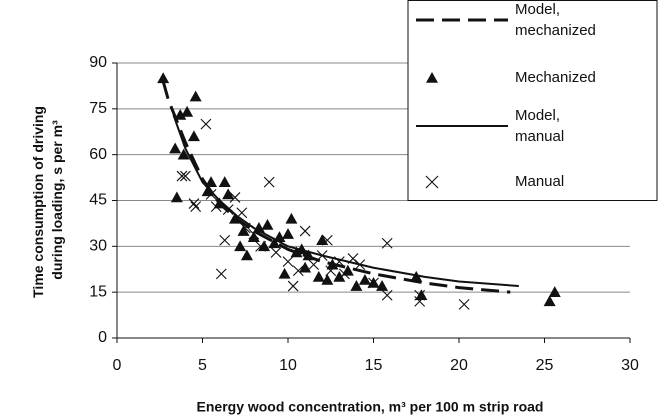  What do you see at coordinates (459, 365) in the screenshot?
I see `x-tick-label: 20` at bounding box center [459, 365].